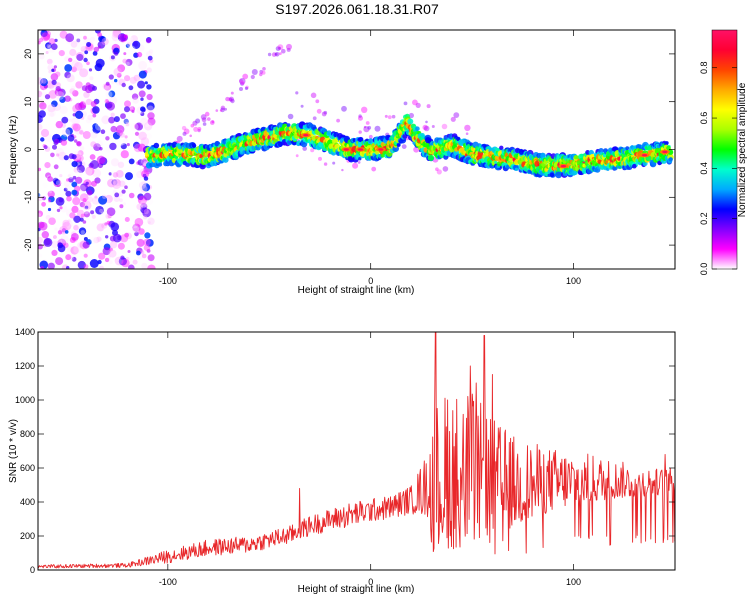 Image resolution: width=750 pixels, height=600 pixels. Describe the element at coordinates (370, 281) in the screenshot. I see `x-tick-label: 0` at that location.